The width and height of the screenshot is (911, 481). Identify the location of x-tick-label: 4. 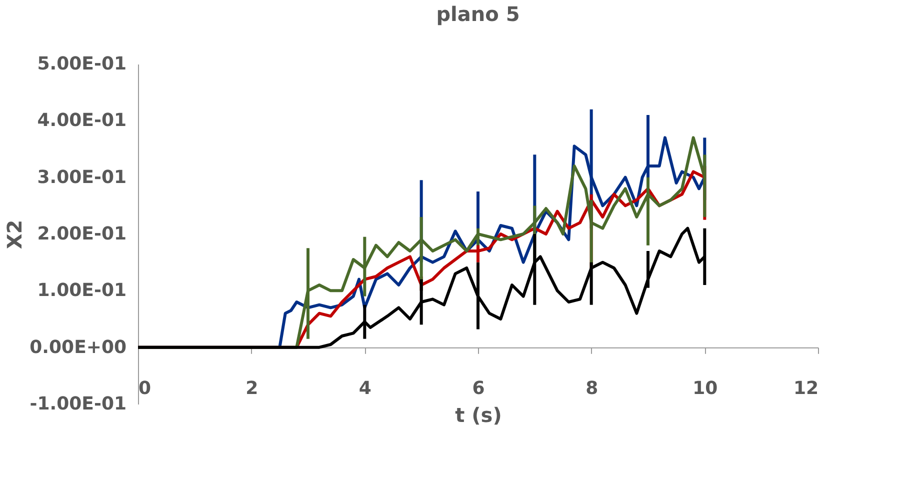
(365, 388).